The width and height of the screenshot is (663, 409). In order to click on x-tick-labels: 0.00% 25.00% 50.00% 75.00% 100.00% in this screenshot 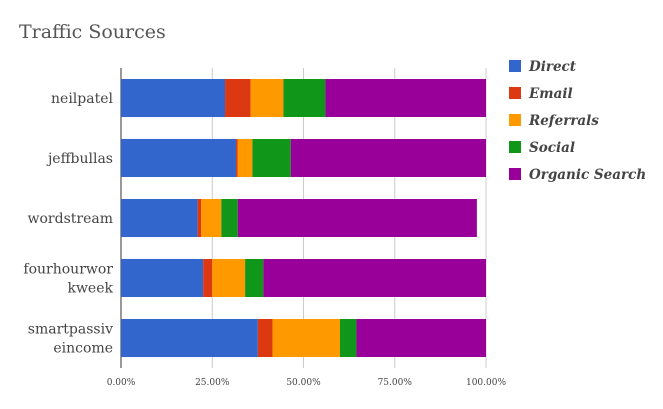, I will do `click(307, 383)`.